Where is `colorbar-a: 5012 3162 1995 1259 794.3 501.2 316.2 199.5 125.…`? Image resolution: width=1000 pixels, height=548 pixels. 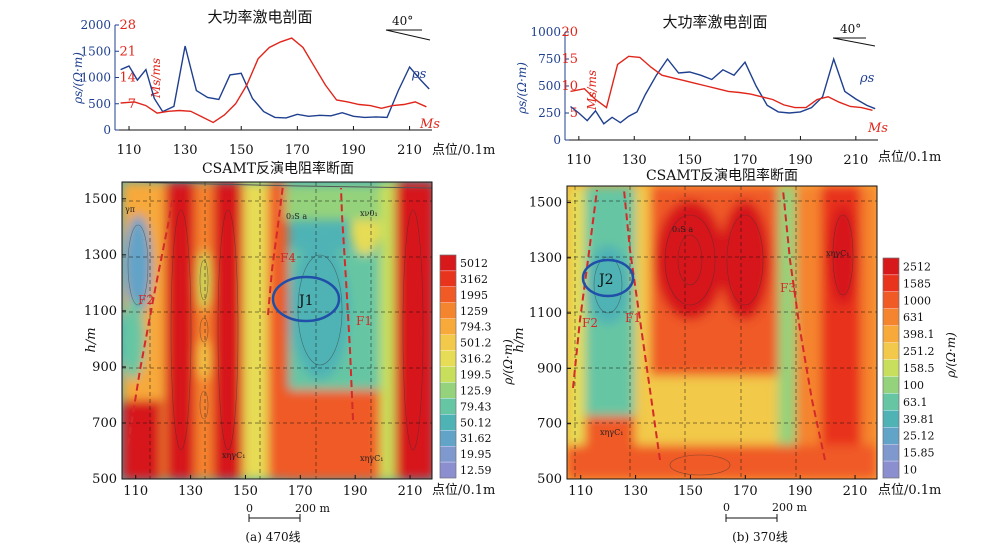 colorbar-a: 5012 3162 1995 1259 794.3 501.2 316.2 199.5 125.… is located at coordinates (465, 366).